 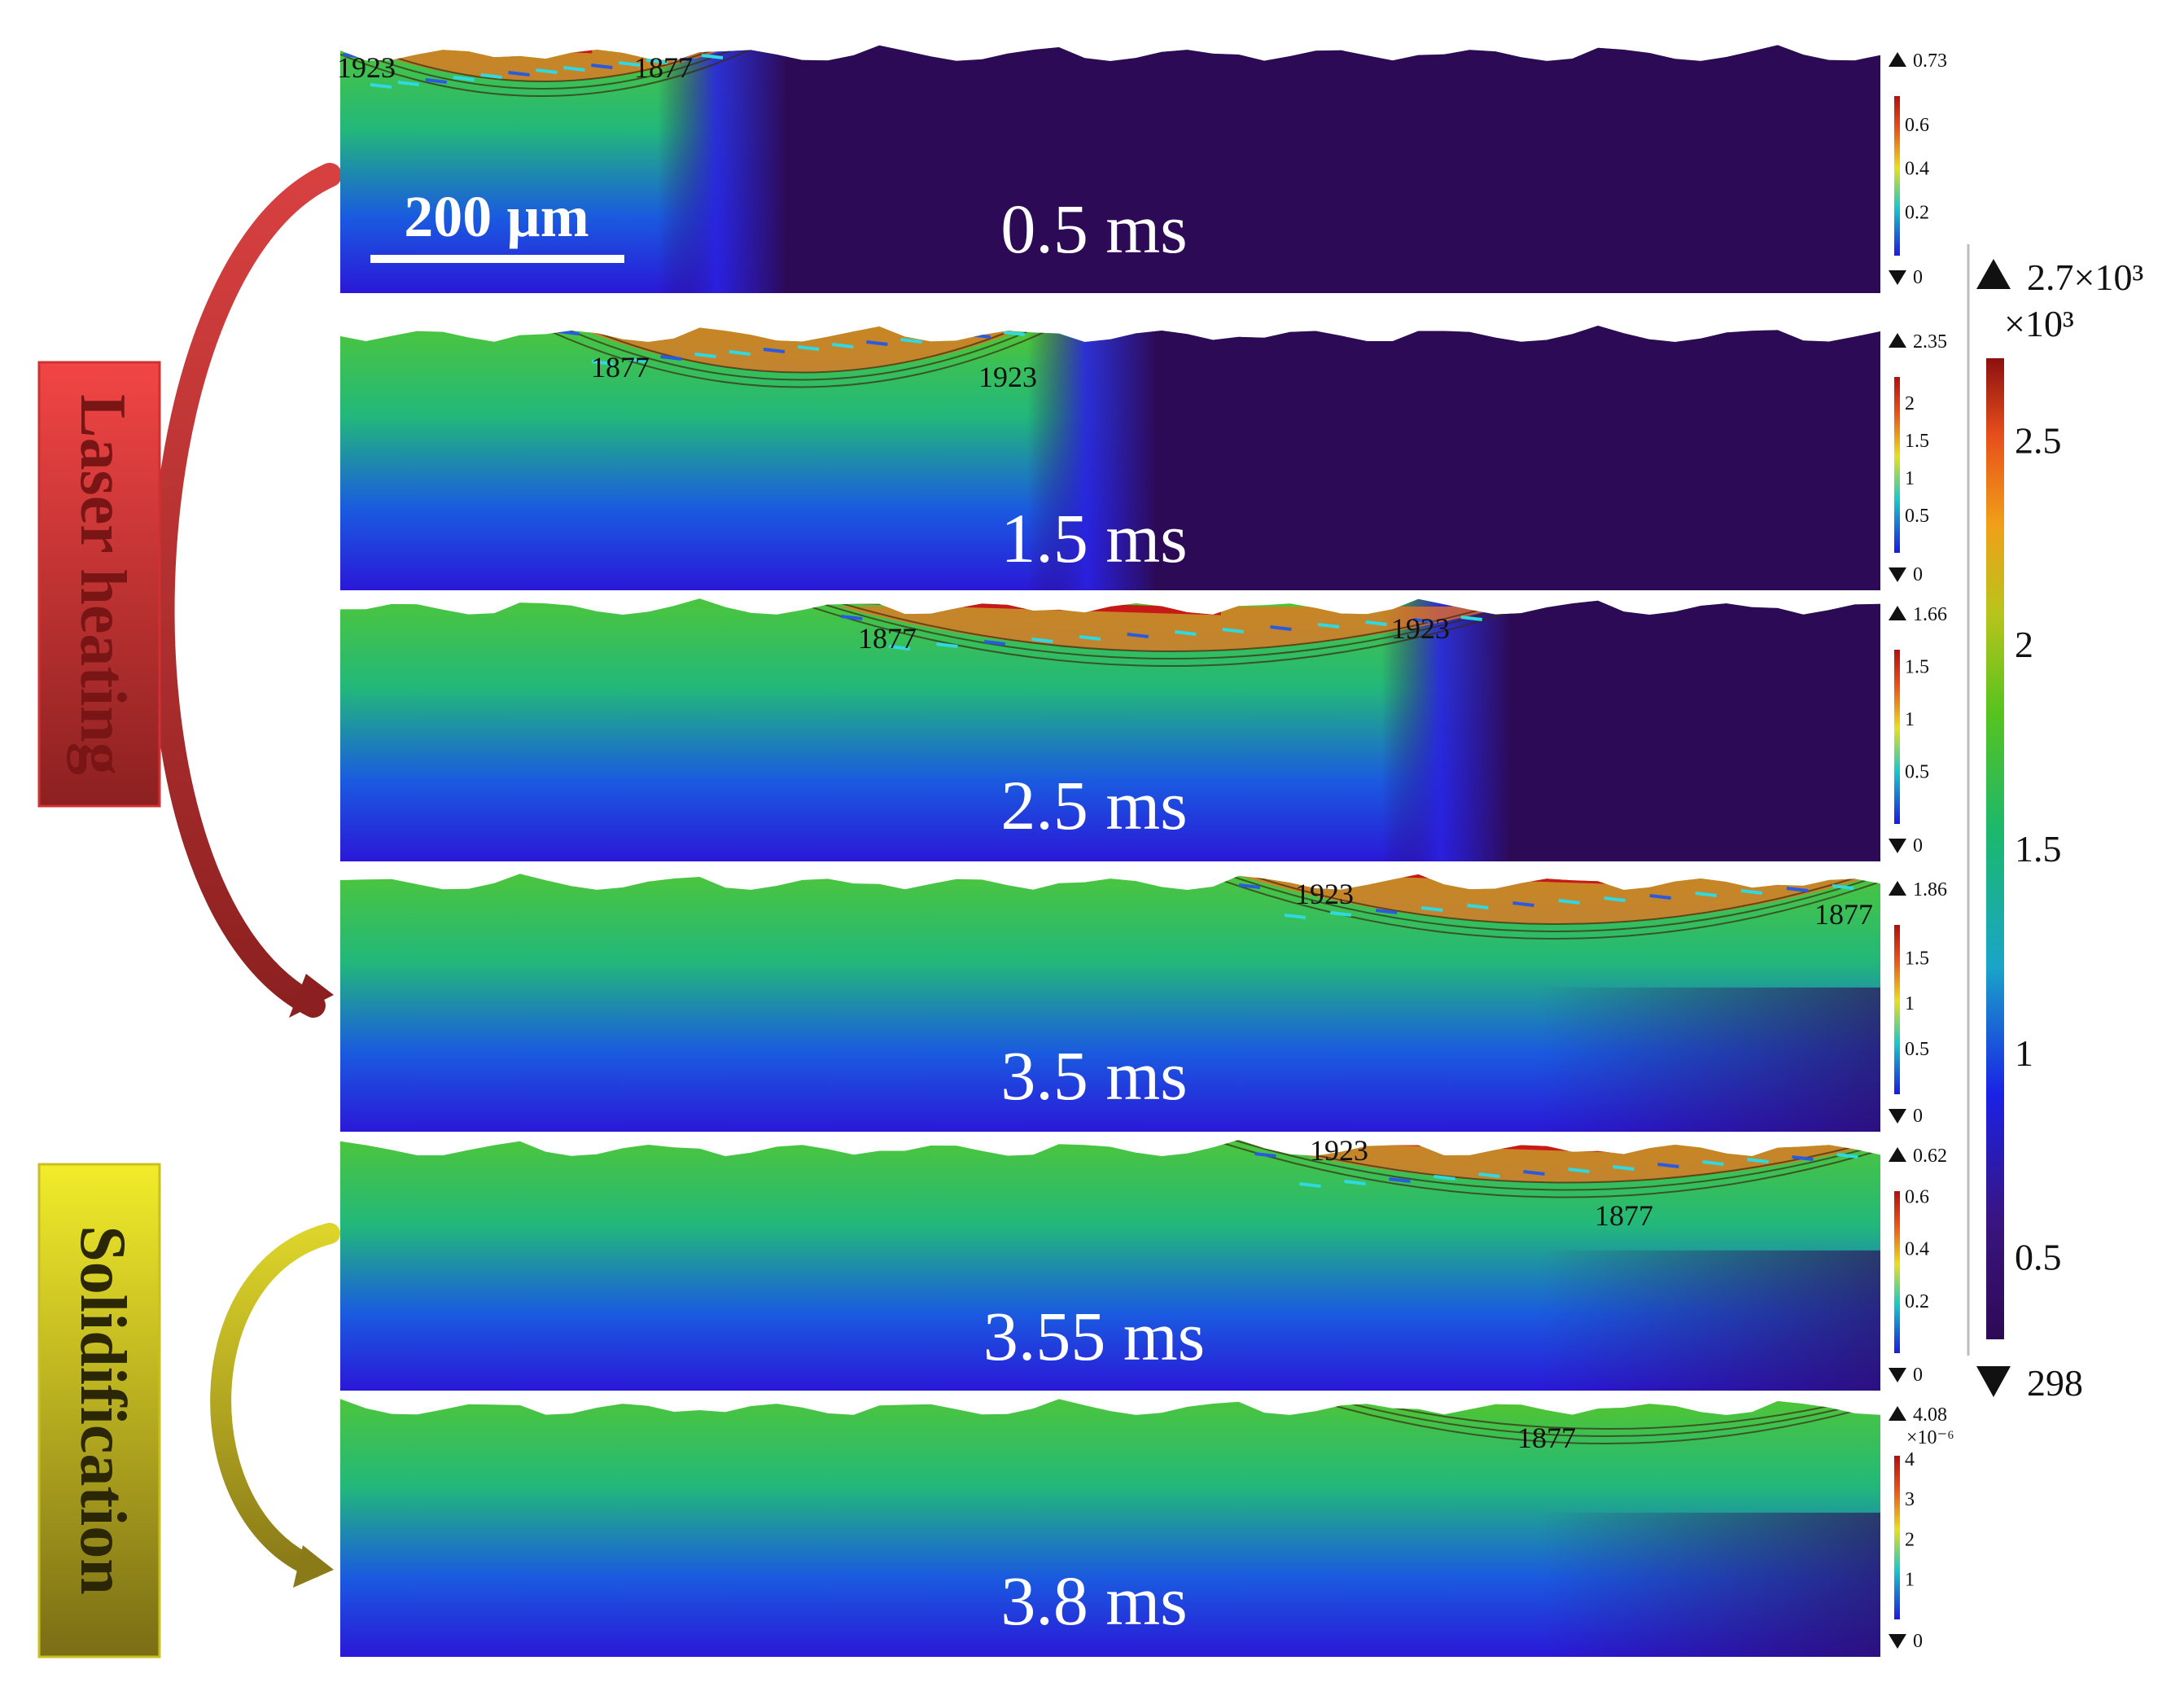 I want to click on velocity-min-marker, so click(x=1898, y=846).